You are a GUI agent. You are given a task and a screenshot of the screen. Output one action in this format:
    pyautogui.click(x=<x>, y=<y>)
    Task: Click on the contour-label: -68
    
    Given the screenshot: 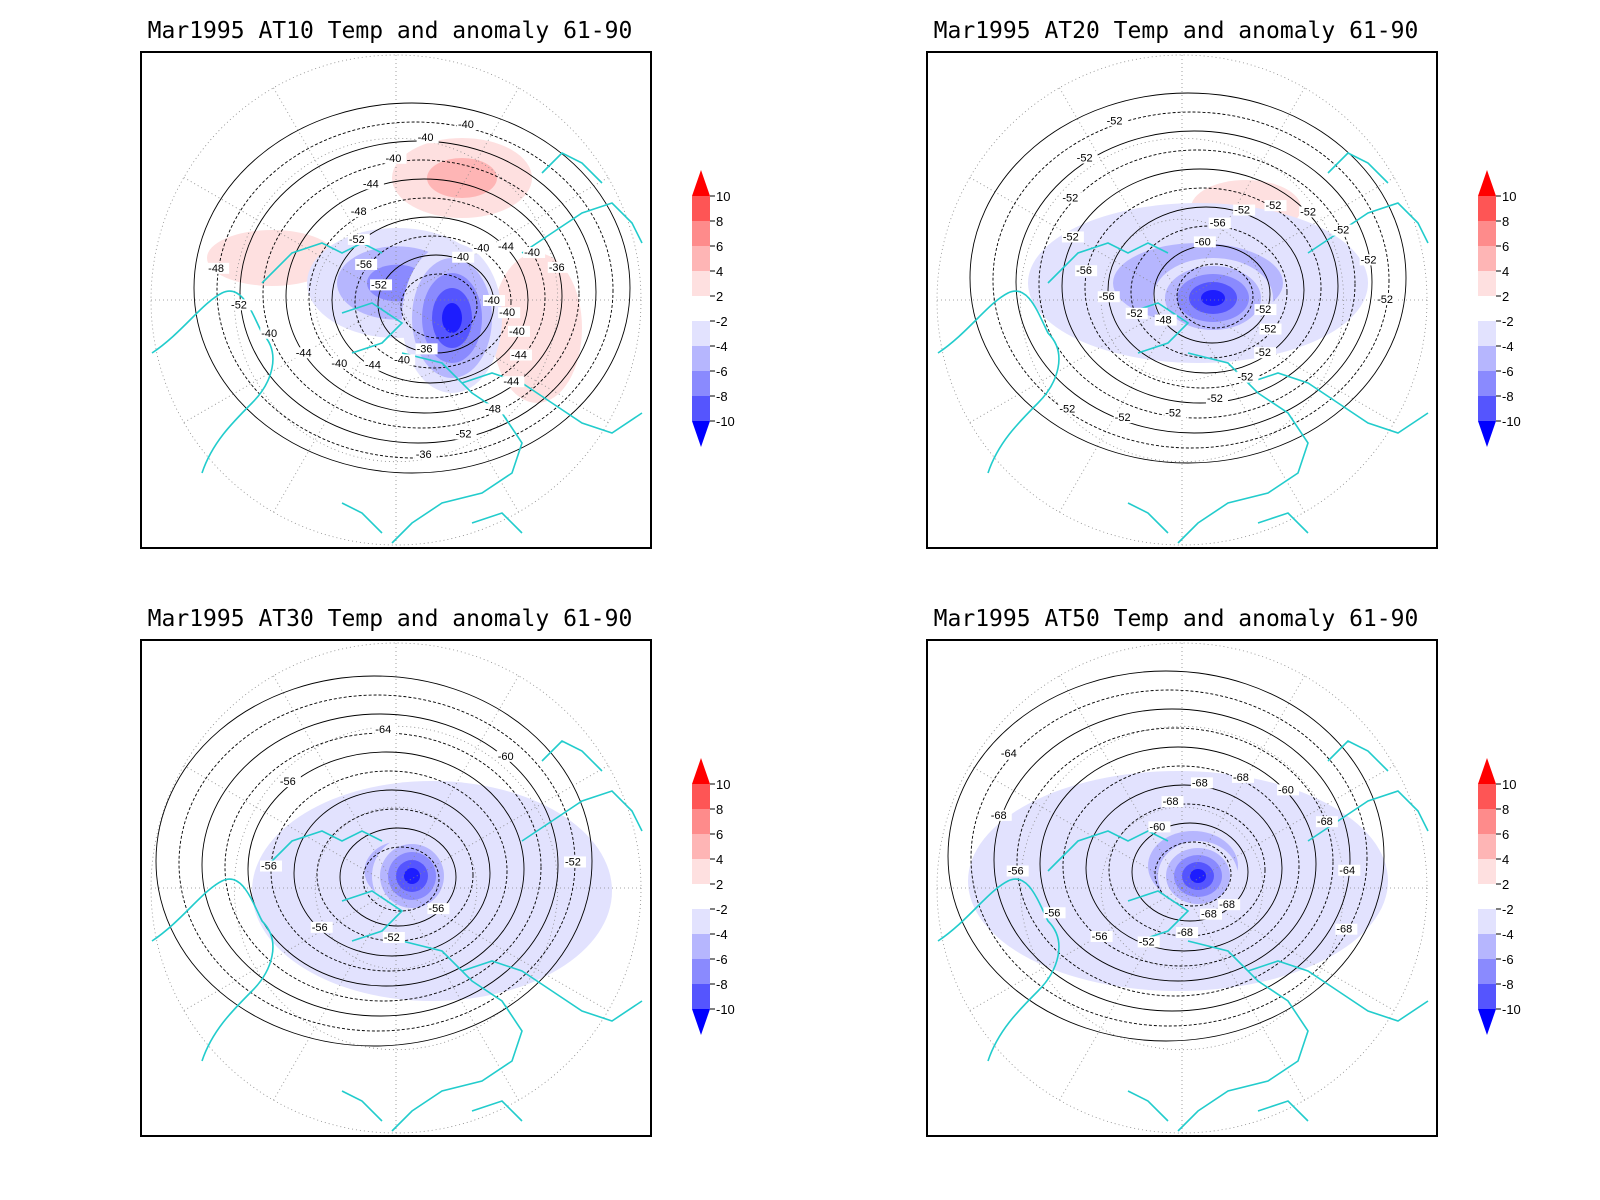 What is the action you would take?
    pyautogui.click(x=1200, y=783)
    